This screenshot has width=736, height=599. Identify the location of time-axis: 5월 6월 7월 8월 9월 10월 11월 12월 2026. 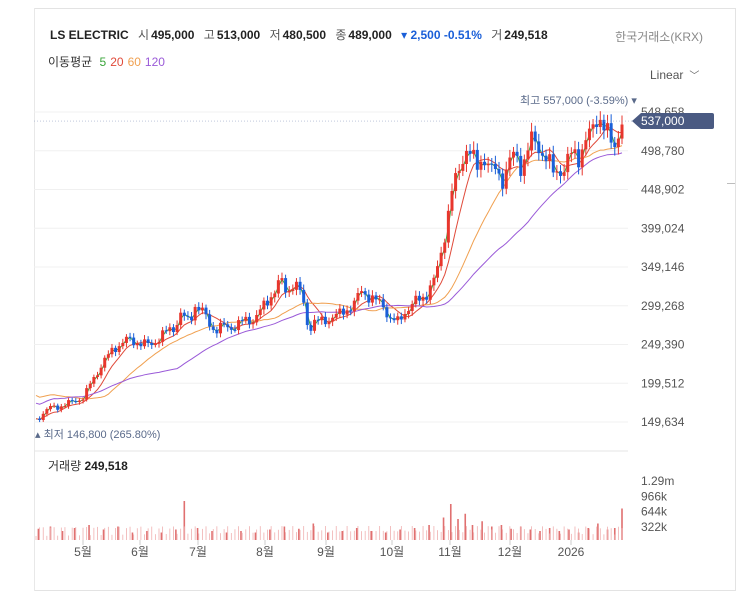
(329, 549).